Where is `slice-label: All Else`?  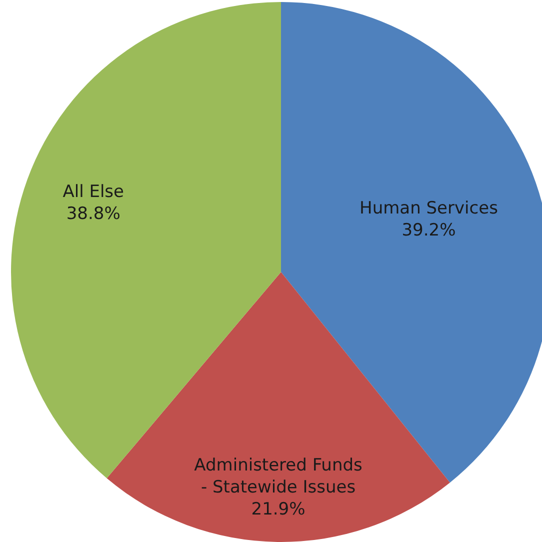 slice-label: All Else is located at coordinates (93, 192).